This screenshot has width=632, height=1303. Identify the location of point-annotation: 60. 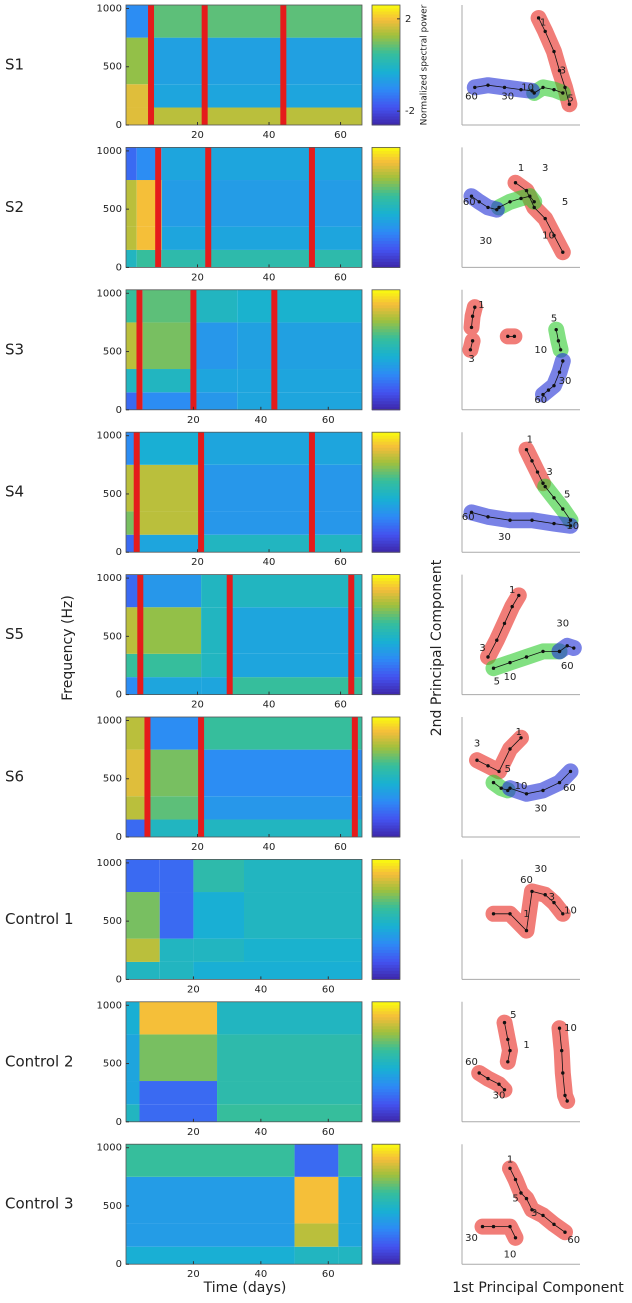
(471, 96).